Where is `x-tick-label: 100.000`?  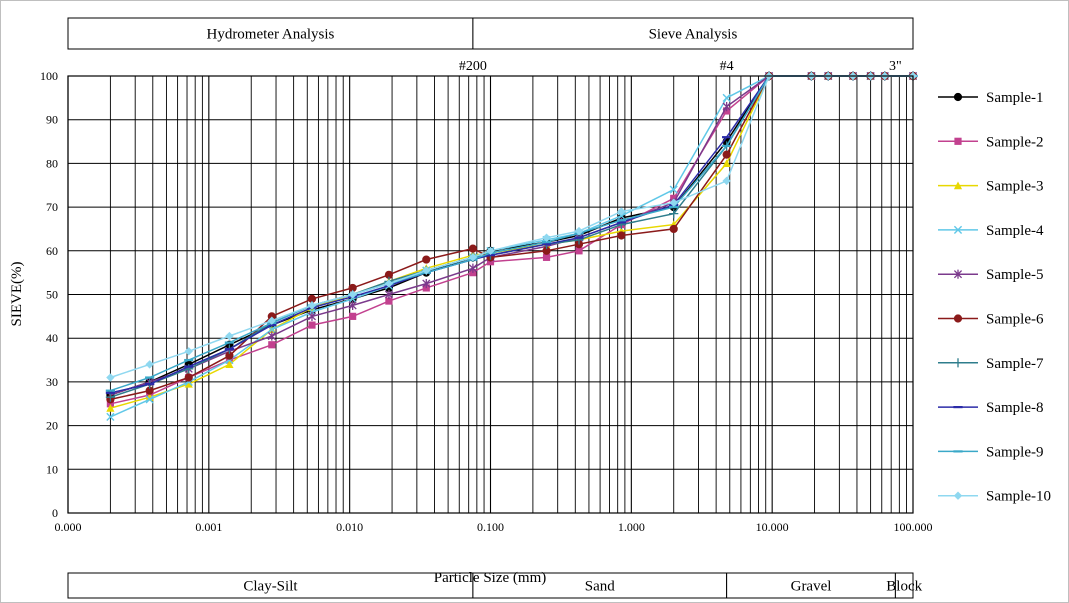
x-tick-label: 100.000 is located at coordinates (913, 527).